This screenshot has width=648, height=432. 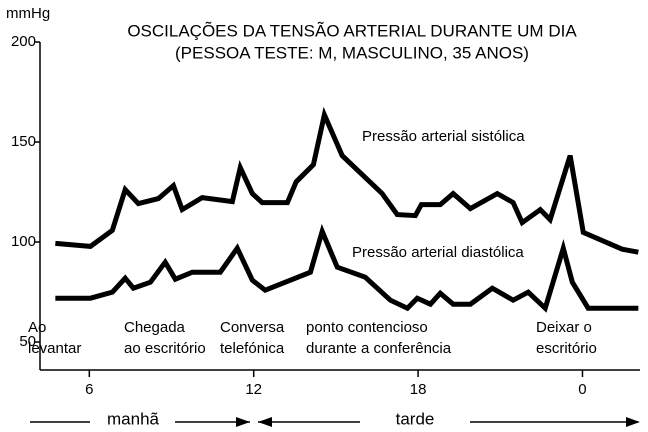 What do you see at coordinates (367, 327) in the screenshot?
I see `annotation: ponto contencioso` at bounding box center [367, 327].